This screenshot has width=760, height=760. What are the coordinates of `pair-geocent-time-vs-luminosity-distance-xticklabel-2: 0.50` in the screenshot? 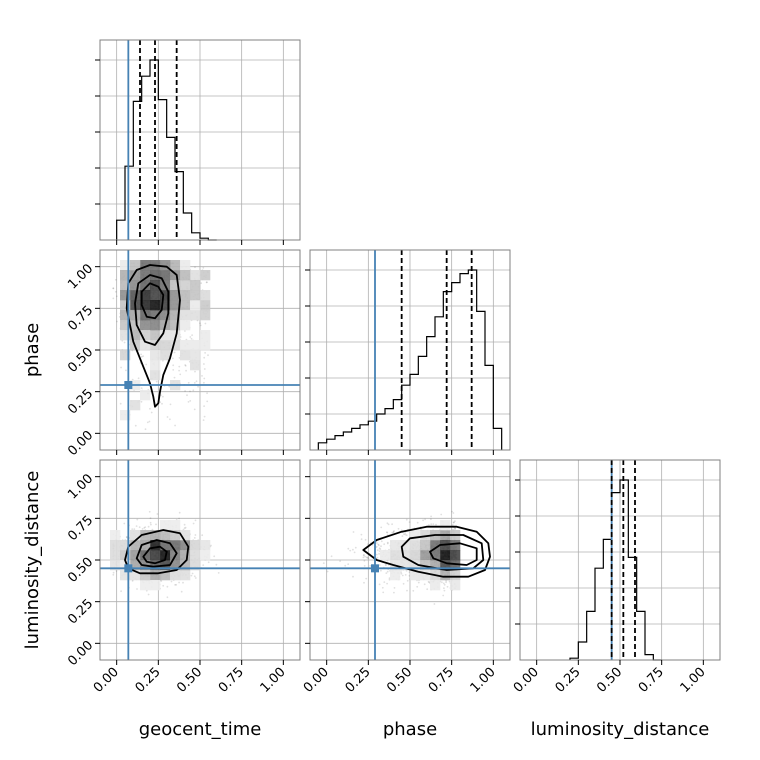 It's located at (189, 680).